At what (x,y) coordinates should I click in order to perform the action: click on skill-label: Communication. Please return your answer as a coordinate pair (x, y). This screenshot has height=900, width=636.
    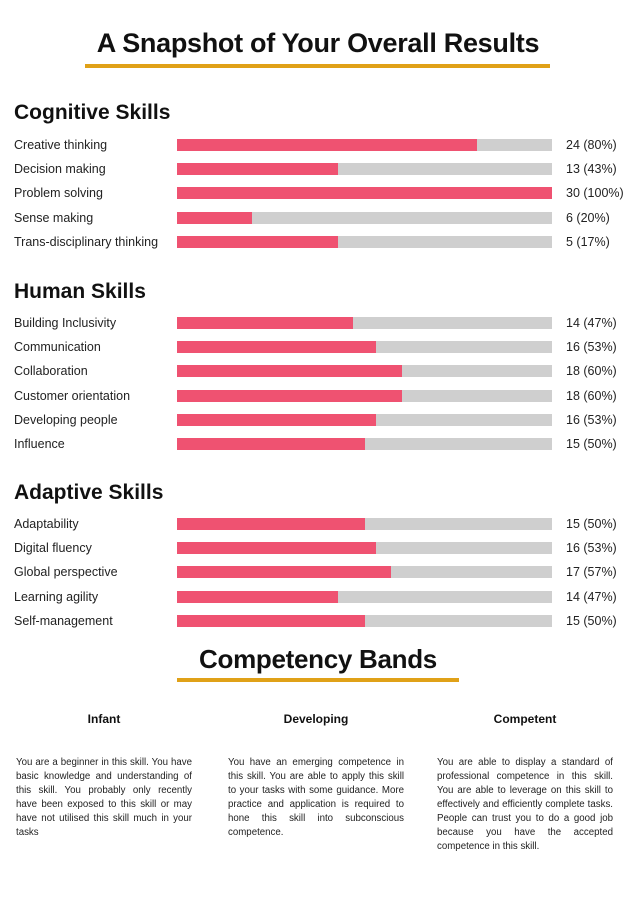
    Looking at the image, I should click on (57, 347).